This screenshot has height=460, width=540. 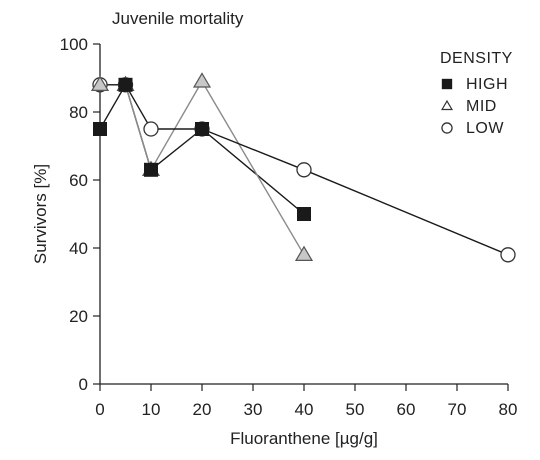 I want to click on legend-marker-low, so click(x=447, y=128).